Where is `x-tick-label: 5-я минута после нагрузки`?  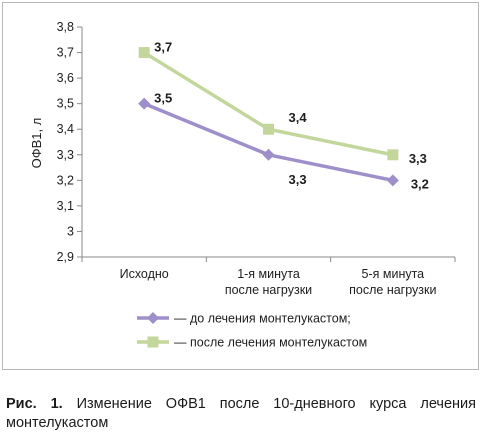 x-tick-label: 5-я минута после нагрузки is located at coordinates (392, 282).